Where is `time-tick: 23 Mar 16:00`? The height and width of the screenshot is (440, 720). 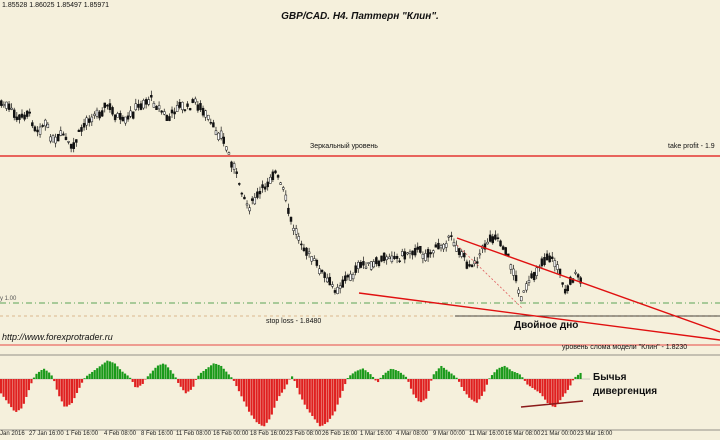
time-tick: 23 Mar 16:00 is located at coordinates (595, 434).